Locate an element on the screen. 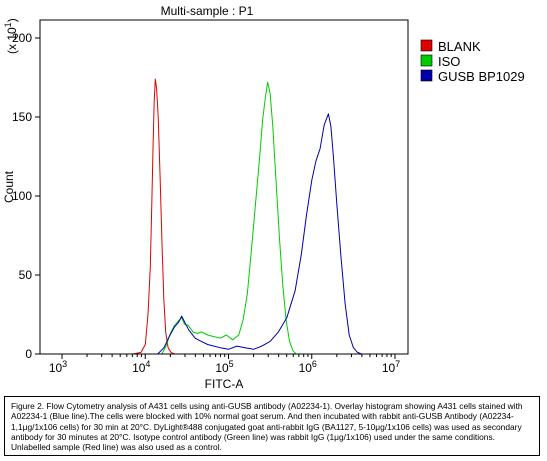 This screenshot has height=461, width=547. x-axis-title: FITC-A is located at coordinates (224, 384).